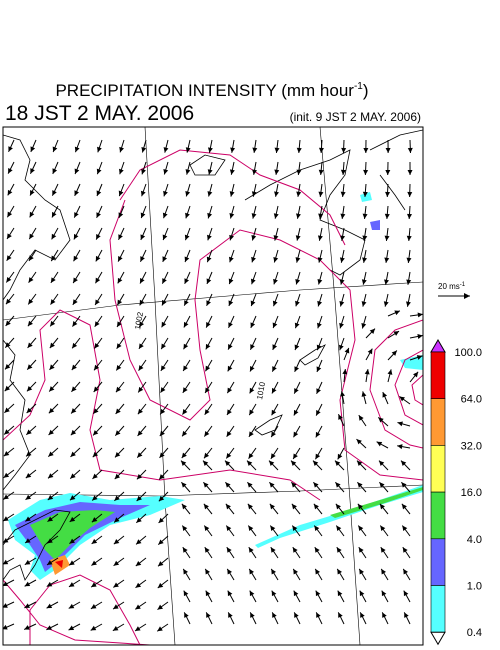 The height and width of the screenshot is (650, 500). I want to click on contour-label: 1010, so click(261, 391).